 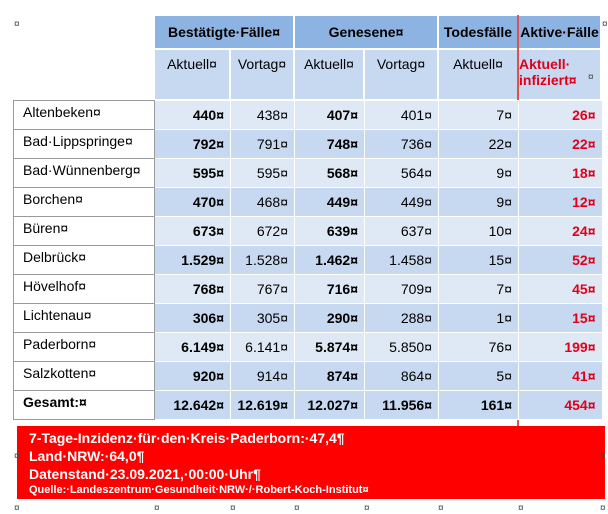 What do you see at coordinates (84, 260) in the screenshot?
I see `municipality-name: Delbrück¤` at bounding box center [84, 260].